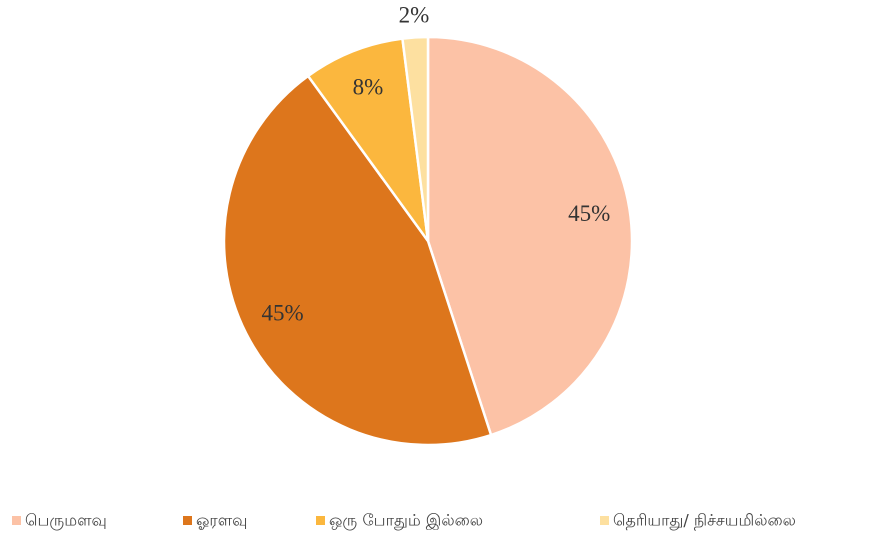 The width and height of the screenshot is (872, 534). Describe the element at coordinates (66, 521) in the screenshot. I see `legend-label: பெருமளவு` at that location.